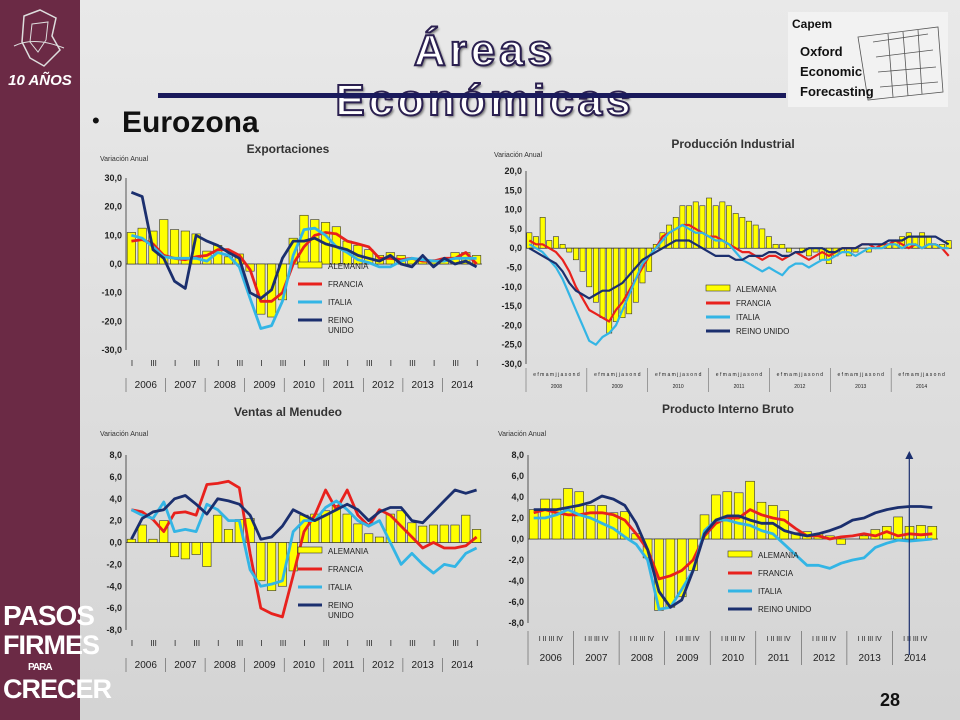 The height and width of the screenshot is (720, 960). Describe the element at coordinates (770, 591) in the screenshot. I see `legend-label: ITALIA` at that location.